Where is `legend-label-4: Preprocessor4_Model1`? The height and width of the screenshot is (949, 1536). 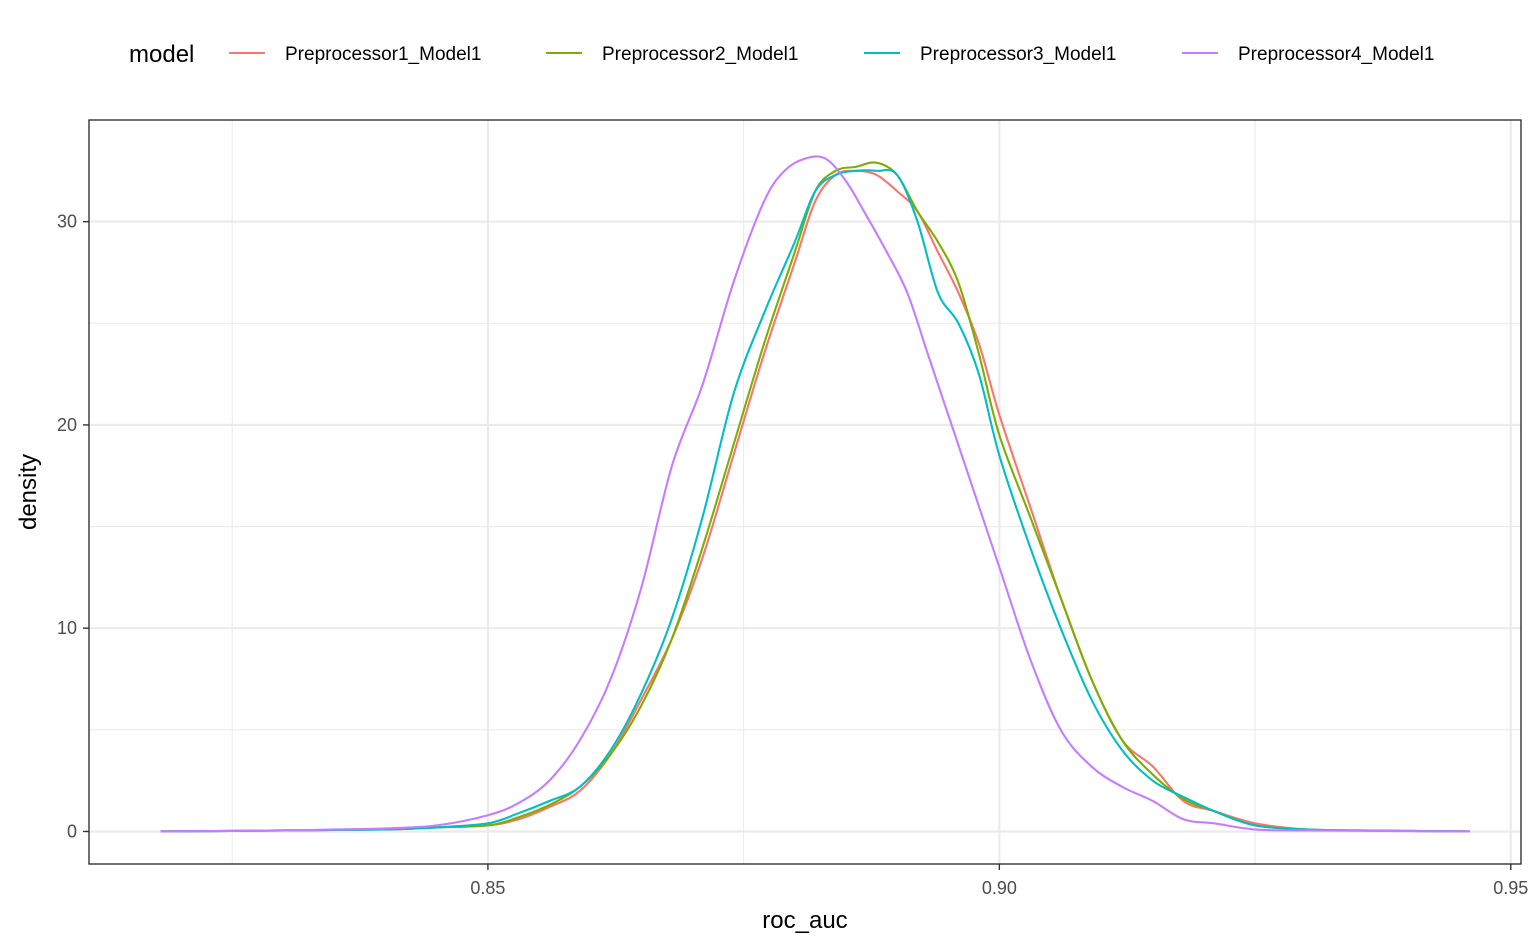 legend-label-4: Preprocessor4_Model1 is located at coordinates (1336, 54).